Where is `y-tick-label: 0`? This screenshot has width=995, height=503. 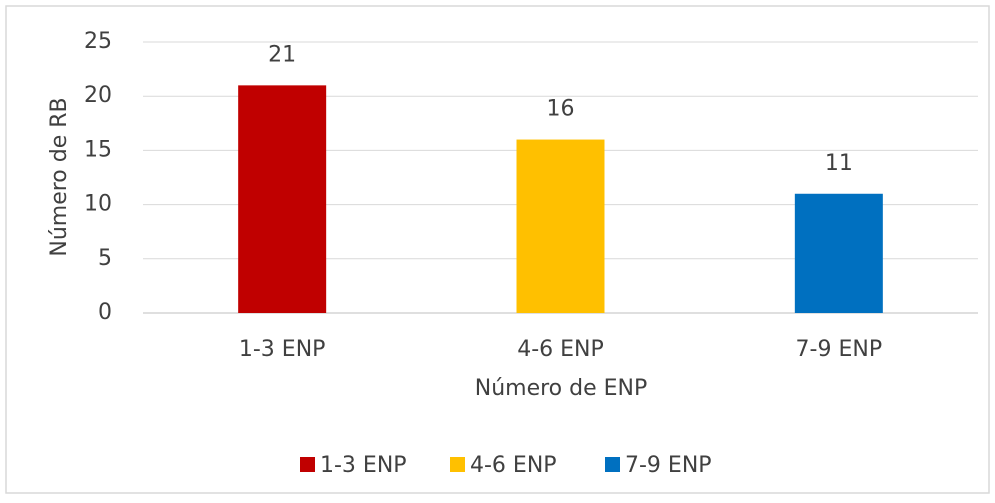
y-tick-label: 0 is located at coordinates (105, 312).